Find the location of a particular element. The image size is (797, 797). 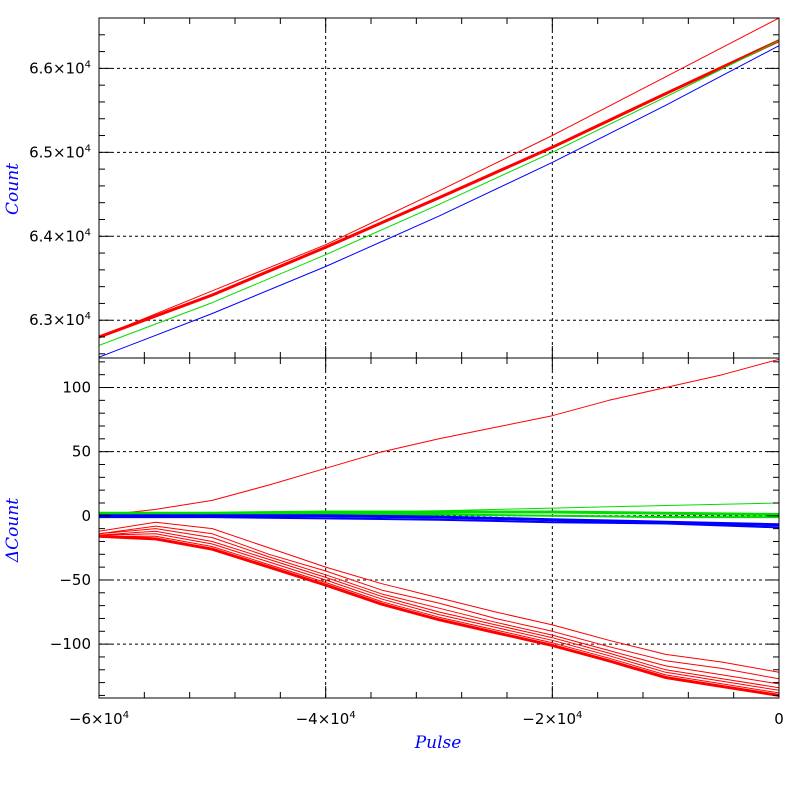

top-y-tick-label: 6.5×104 is located at coordinates (60, 152).